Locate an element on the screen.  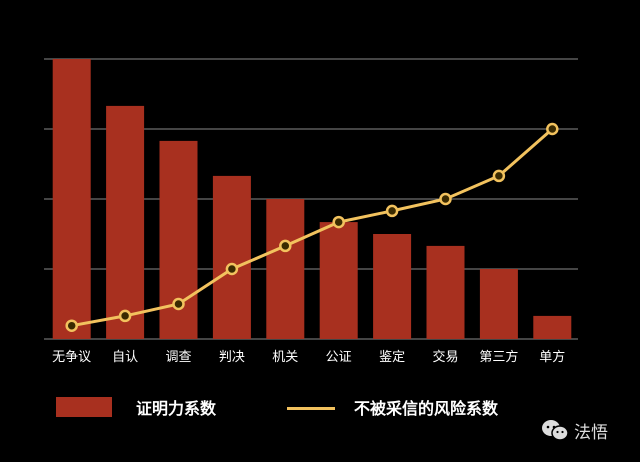
x-axis-label: 无争议 is located at coordinates (72, 357).